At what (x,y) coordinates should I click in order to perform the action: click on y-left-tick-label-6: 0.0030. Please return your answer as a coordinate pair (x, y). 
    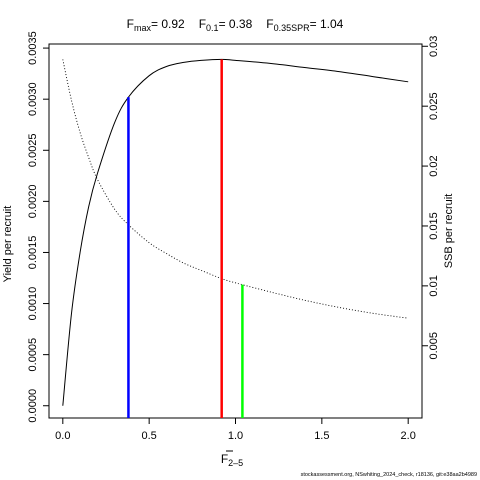
    Looking at the image, I should click on (33, 99).